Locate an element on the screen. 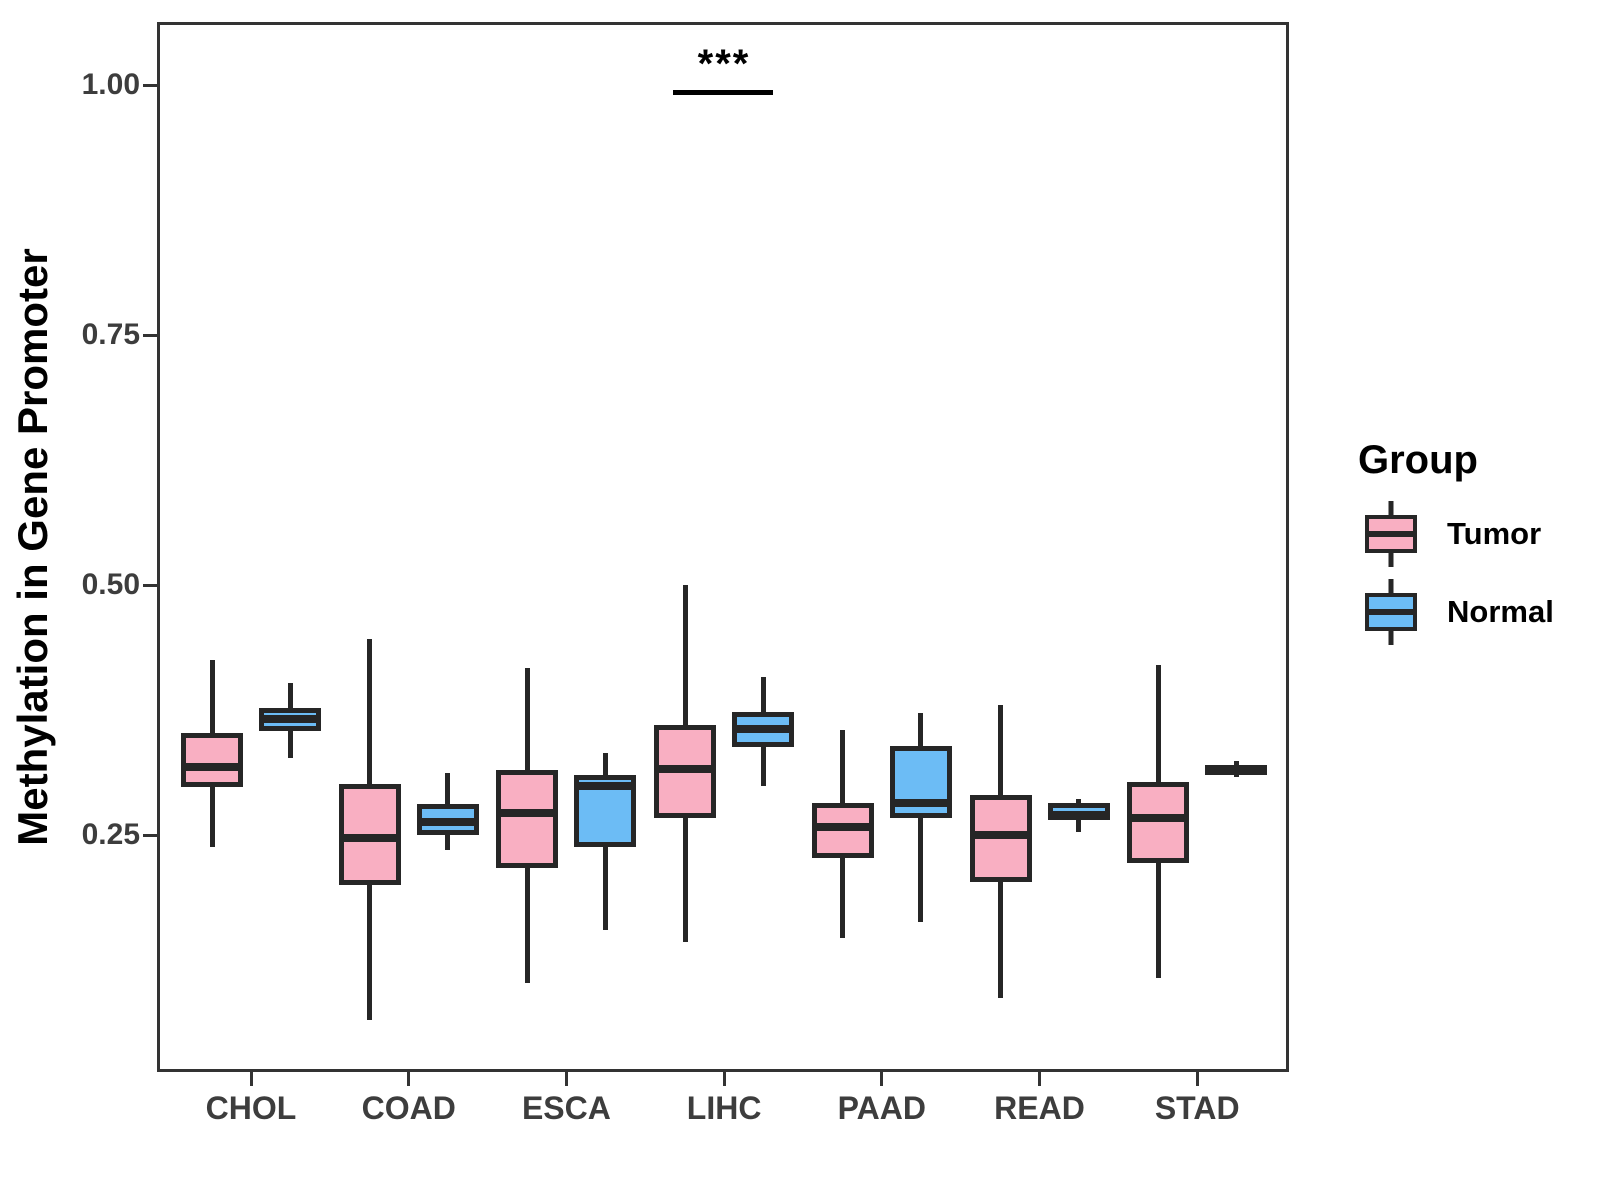  median-chol-tumor is located at coordinates (212, 767).